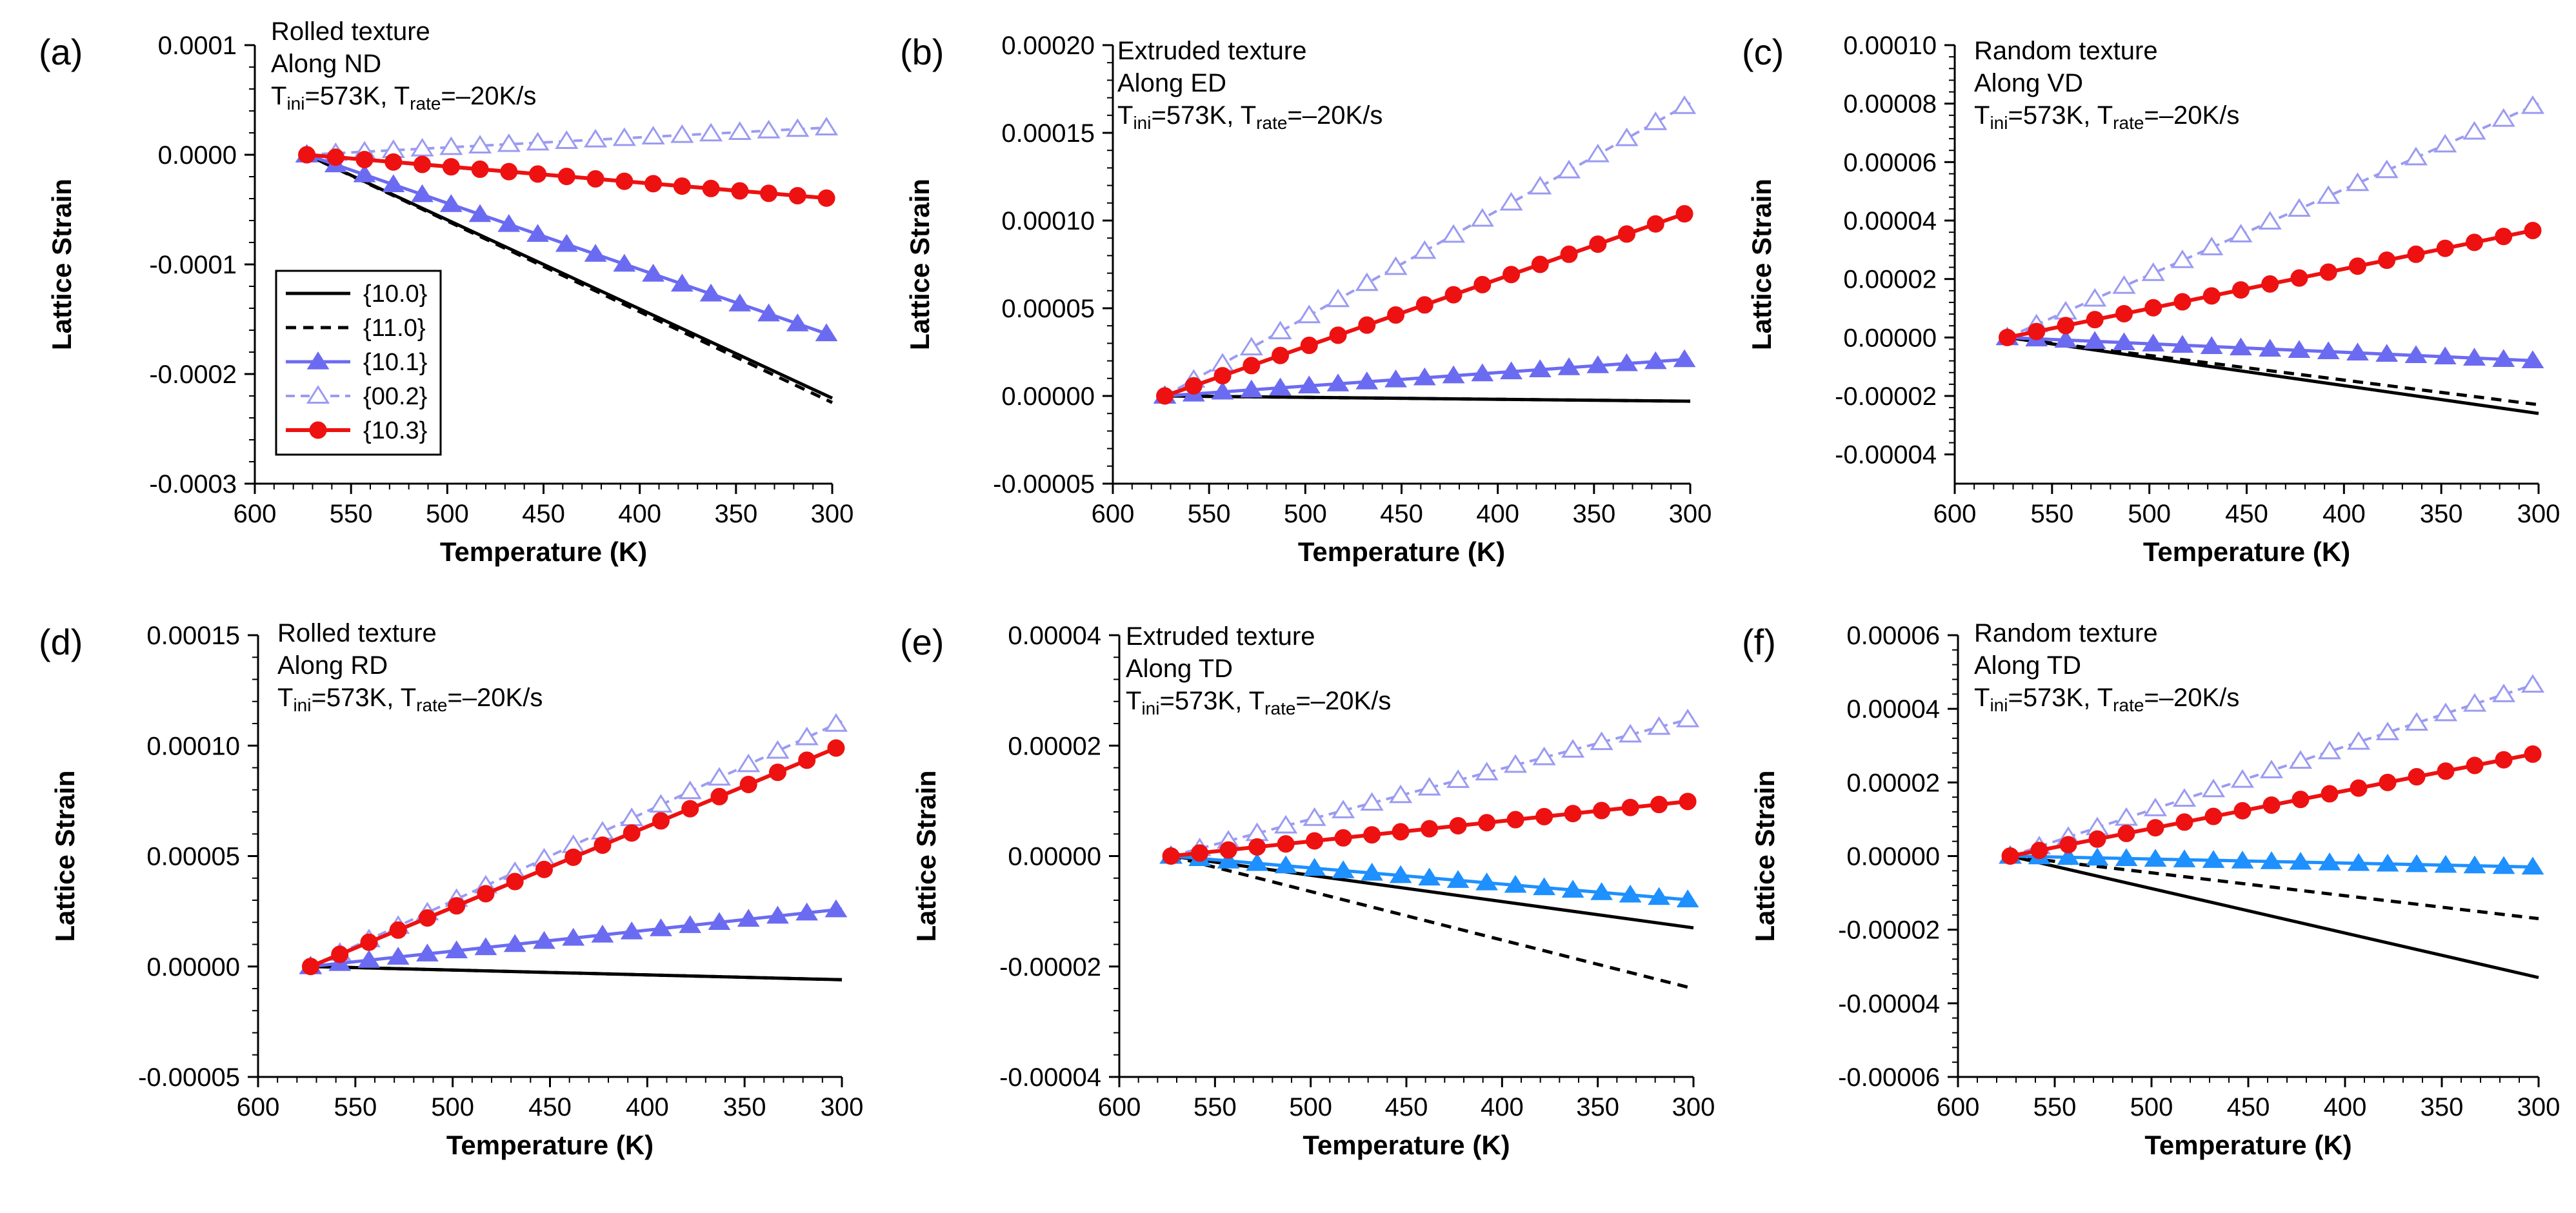  Describe the element at coordinates (193, 636) in the screenshot. I see `y-tick-label: 0.00015` at that location.